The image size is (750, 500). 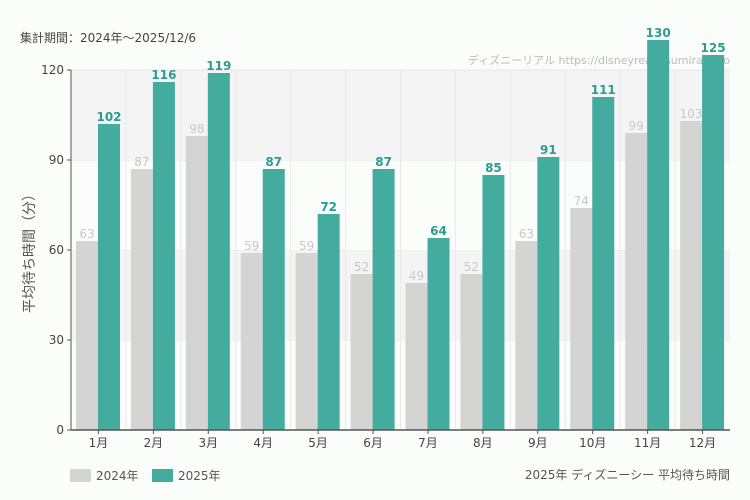 I want to click on x-tick-label: 9月, so click(x=538, y=443).